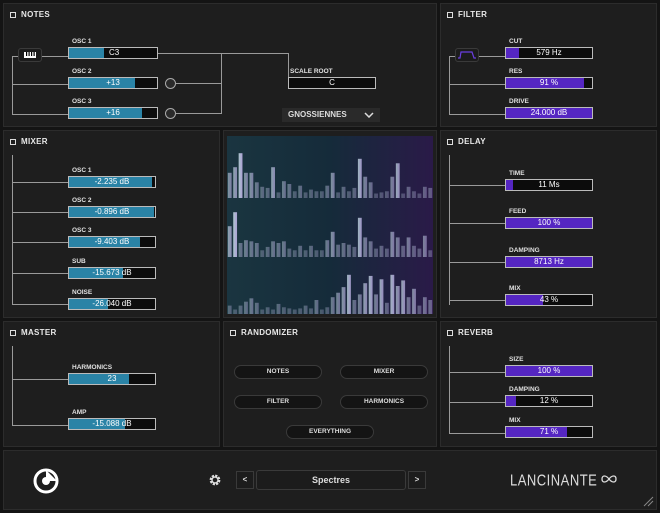 The height and width of the screenshot is (513, 660). I want to click on filter-type-button, so click(467, 55).